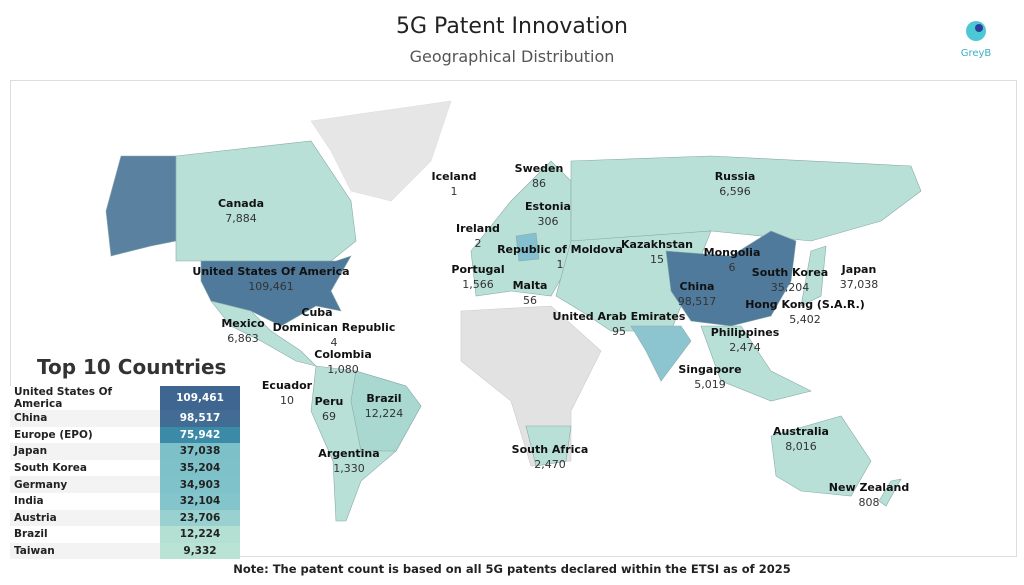  I want to click on map-label-portugal: Portugal 1,566, so click(477, 277).